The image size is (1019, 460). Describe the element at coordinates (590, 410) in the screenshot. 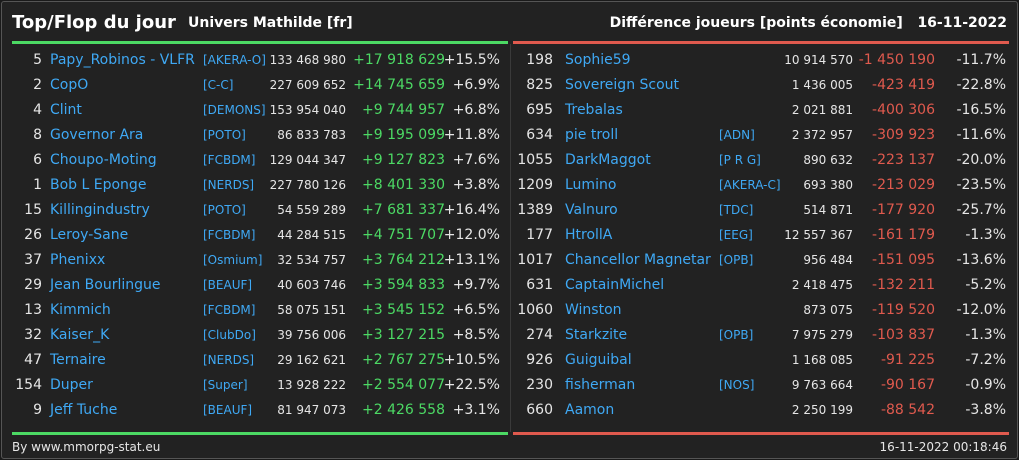

I see `player-link: Aamon` at that location.